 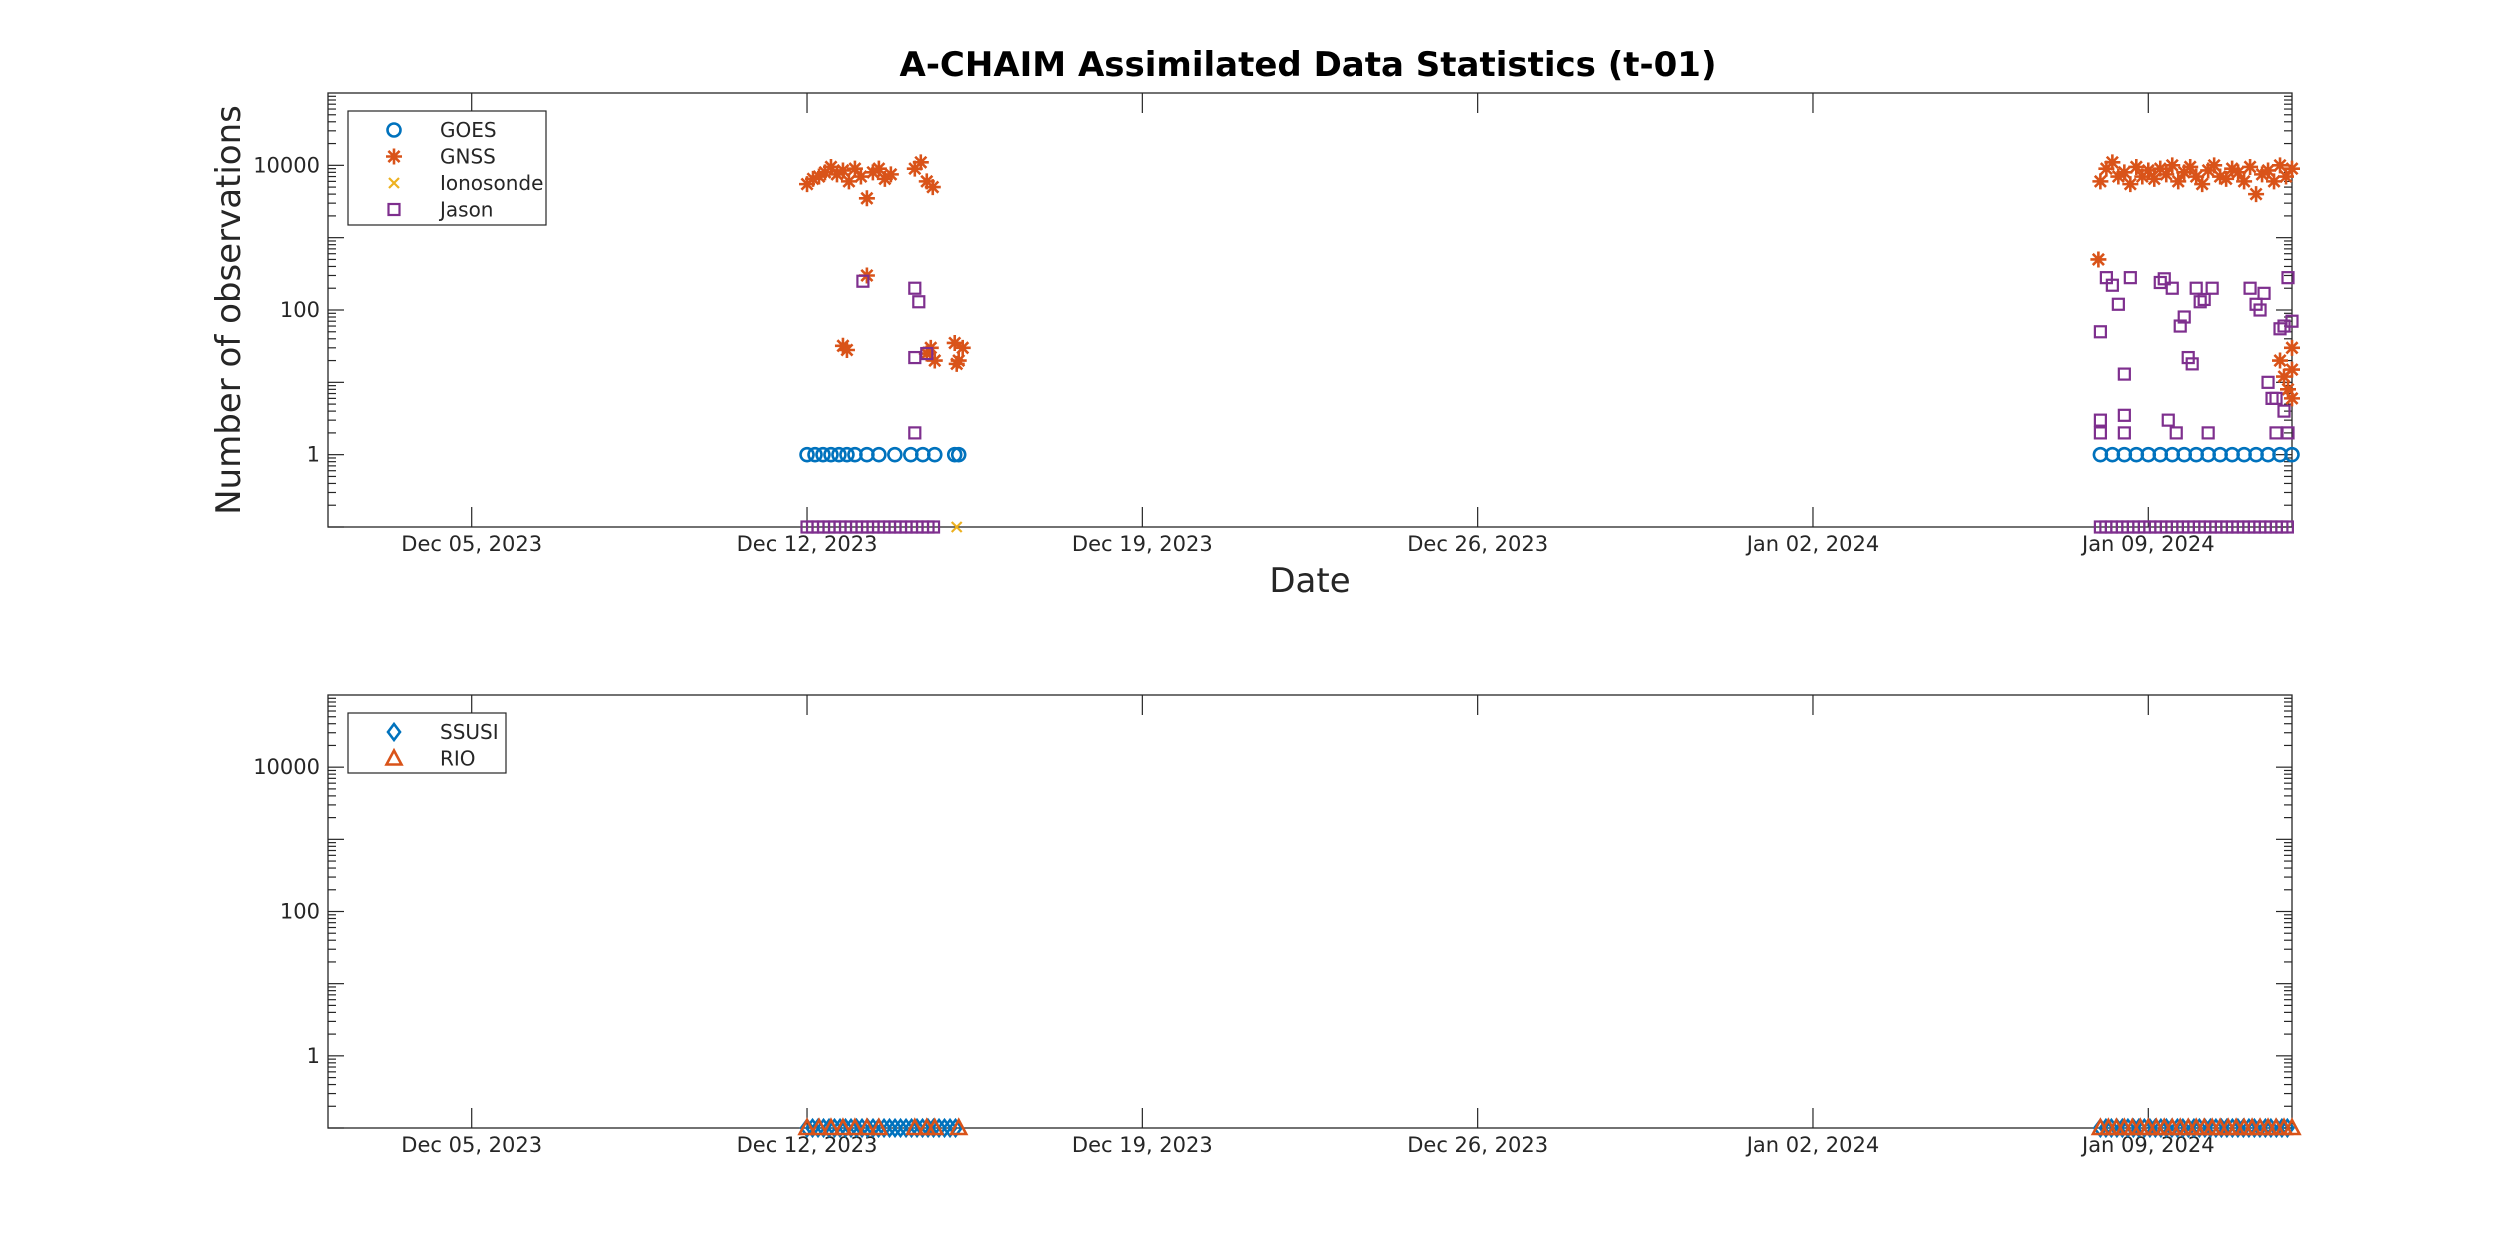 What do you see at coordinates (394, 209) in the screenshot?
I see `legend-jason-marker` at bounding box center [394, 209].